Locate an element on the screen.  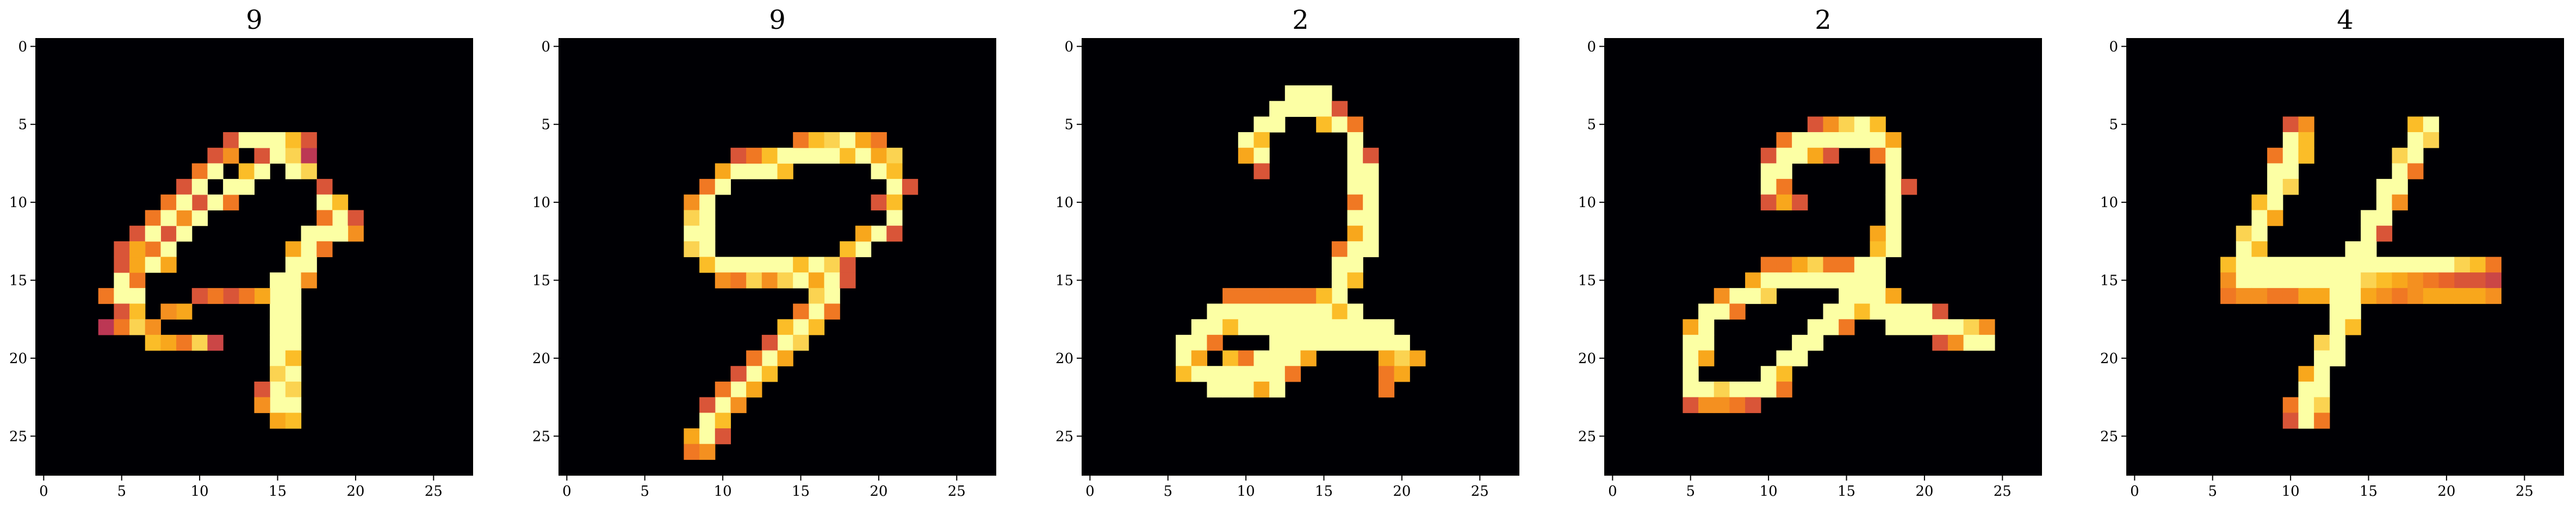
x-tick-label: 25 is located at coordinates (1480, 491).